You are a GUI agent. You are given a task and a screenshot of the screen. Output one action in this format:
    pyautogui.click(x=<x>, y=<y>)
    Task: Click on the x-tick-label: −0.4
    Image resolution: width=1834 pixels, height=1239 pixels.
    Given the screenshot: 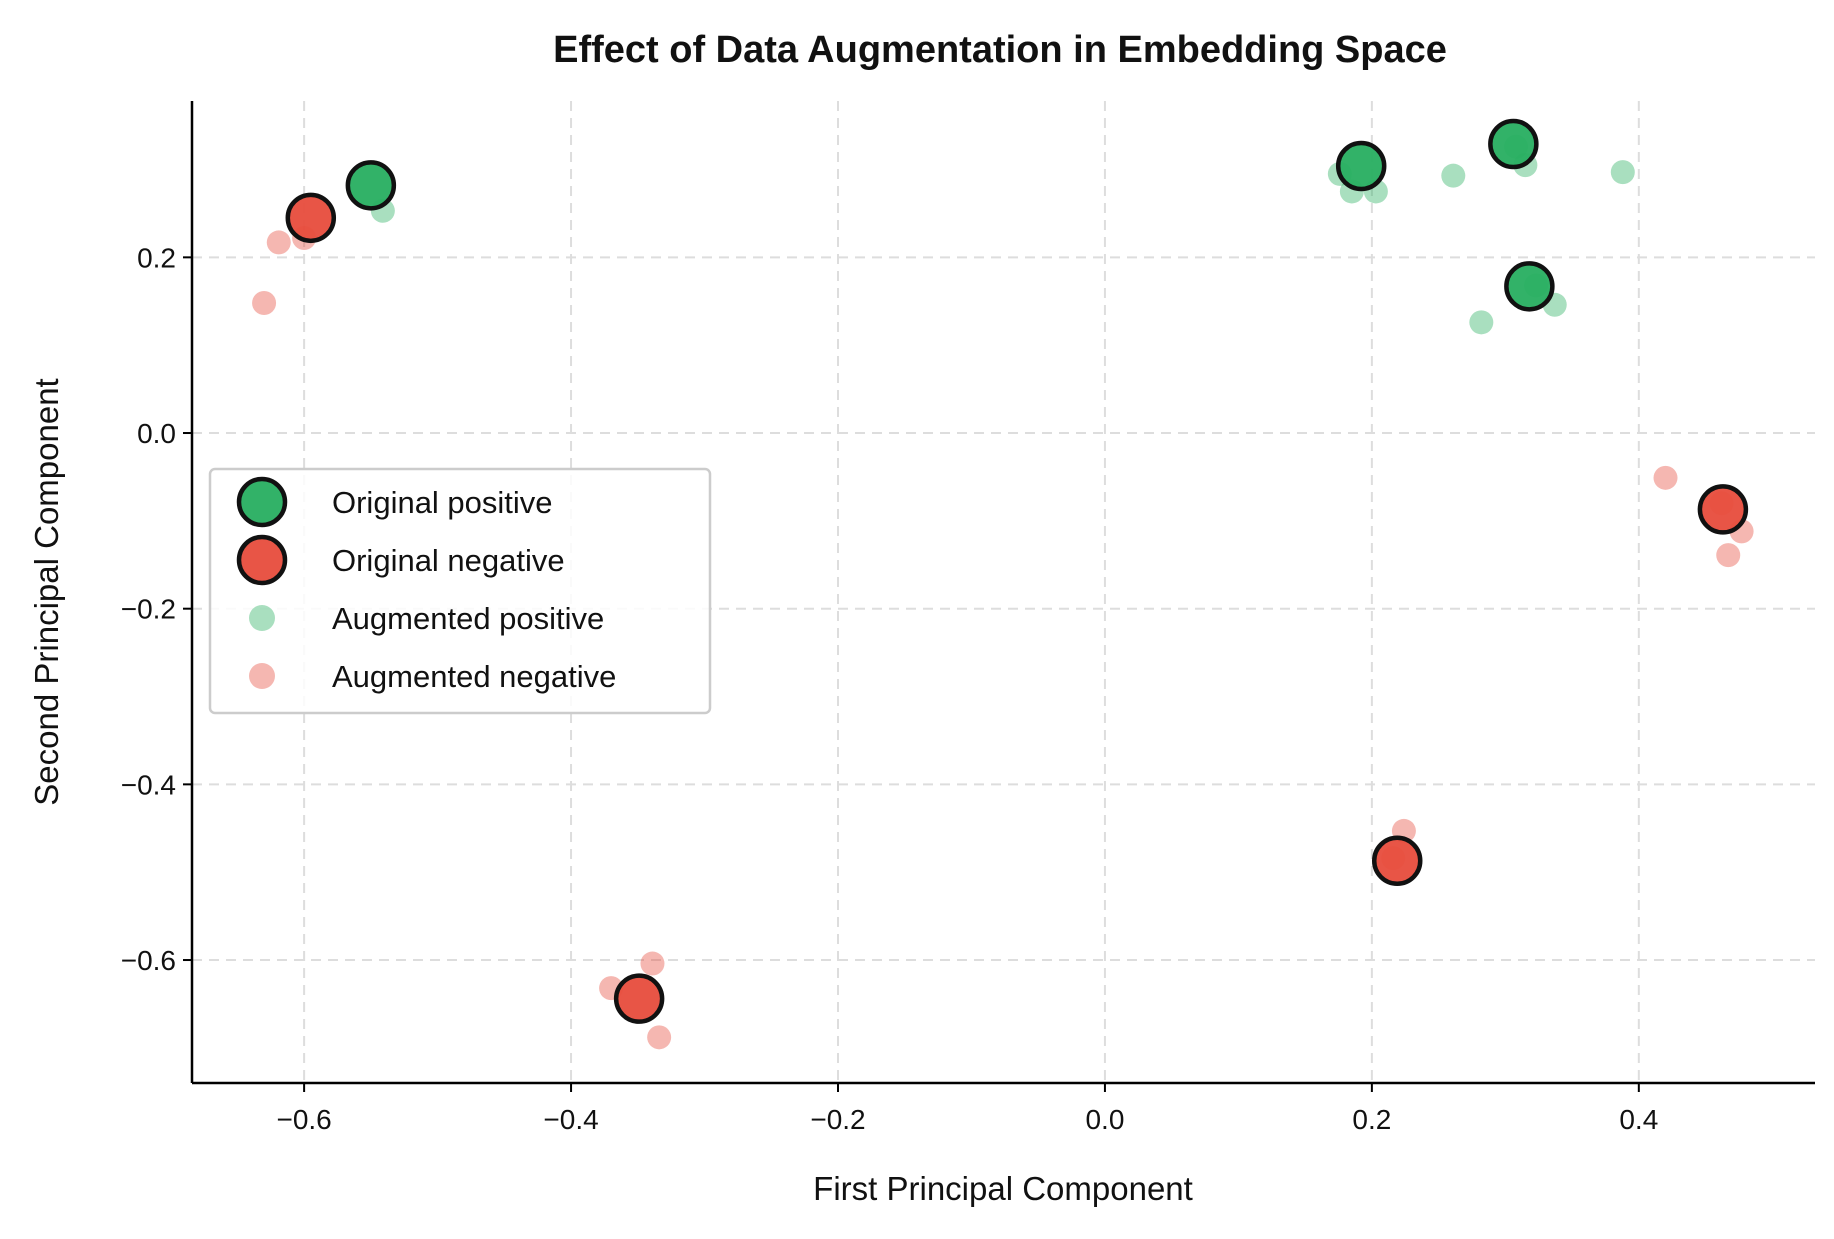 What is the action you would take?
    pyautogui.click(x=570, y=1119)
    